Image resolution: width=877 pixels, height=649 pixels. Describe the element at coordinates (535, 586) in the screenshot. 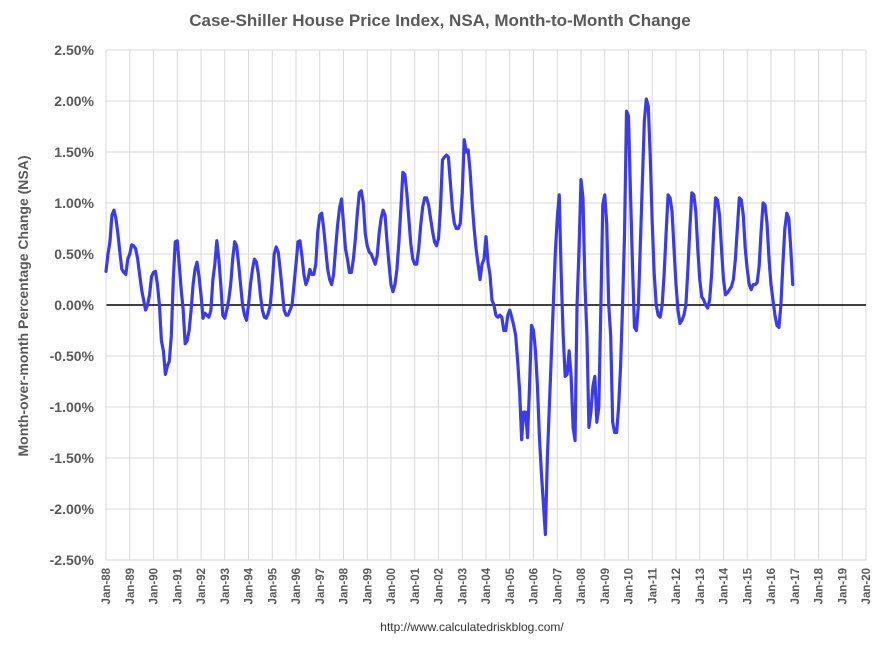

I see `x-tick-label: Jan-06` at that location.